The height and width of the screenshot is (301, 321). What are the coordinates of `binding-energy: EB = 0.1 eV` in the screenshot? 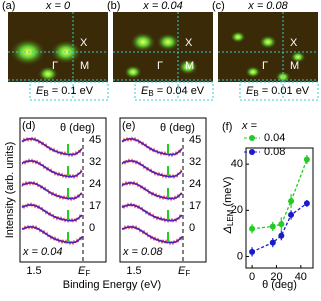 It's located at (65, 91).